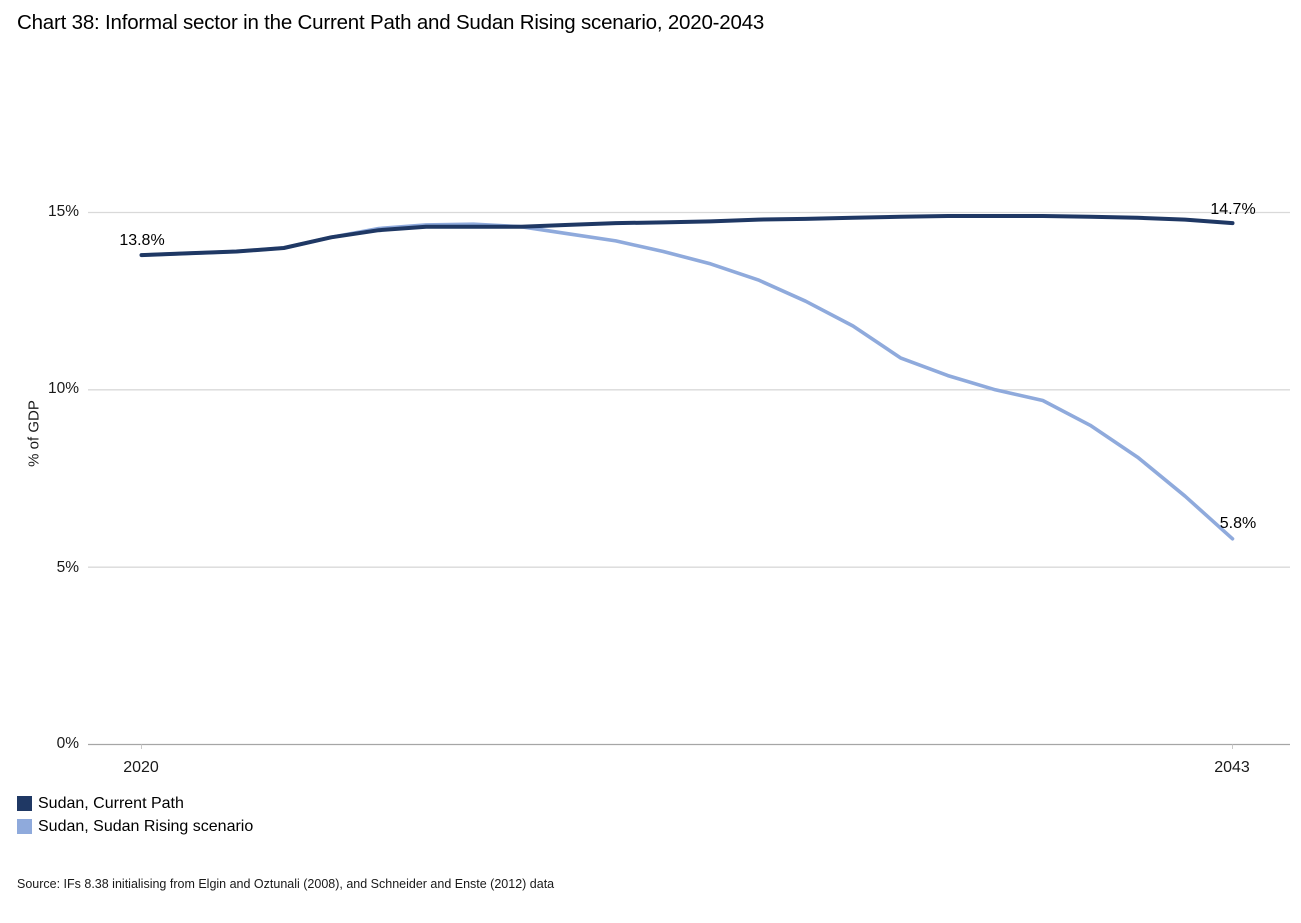 Image resolution: width=1301 pixels, height=923 pixels. Describe the element at coordinates (67, 743) in the screenshot. I see `y-tick-0: 0%` at that location.